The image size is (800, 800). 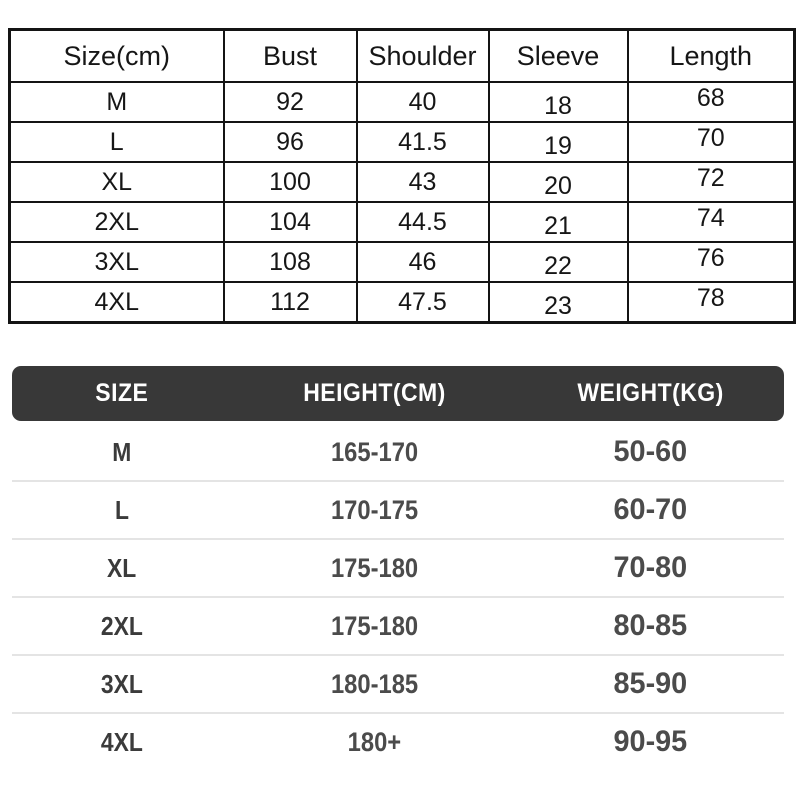 What do you see at coordinates (711, 55) in the screenshot?
I see `header-length: Length` at bounding box center [711, 55].